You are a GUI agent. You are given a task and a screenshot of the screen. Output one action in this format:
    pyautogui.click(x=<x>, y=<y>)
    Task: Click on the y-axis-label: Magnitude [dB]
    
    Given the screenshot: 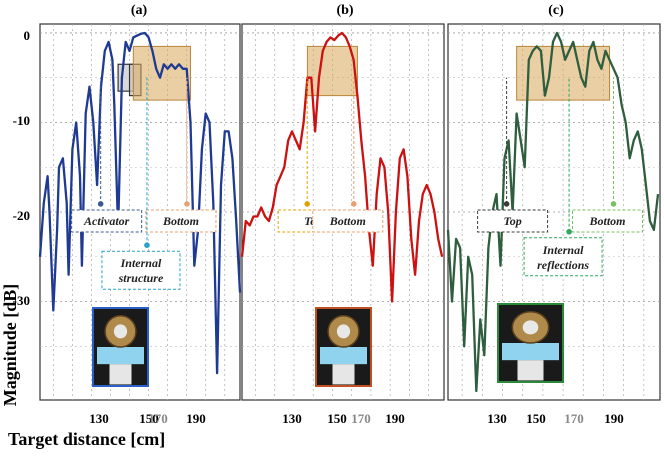 What is the action you would take?
    pyautogui.click(x=10, y=345)
    